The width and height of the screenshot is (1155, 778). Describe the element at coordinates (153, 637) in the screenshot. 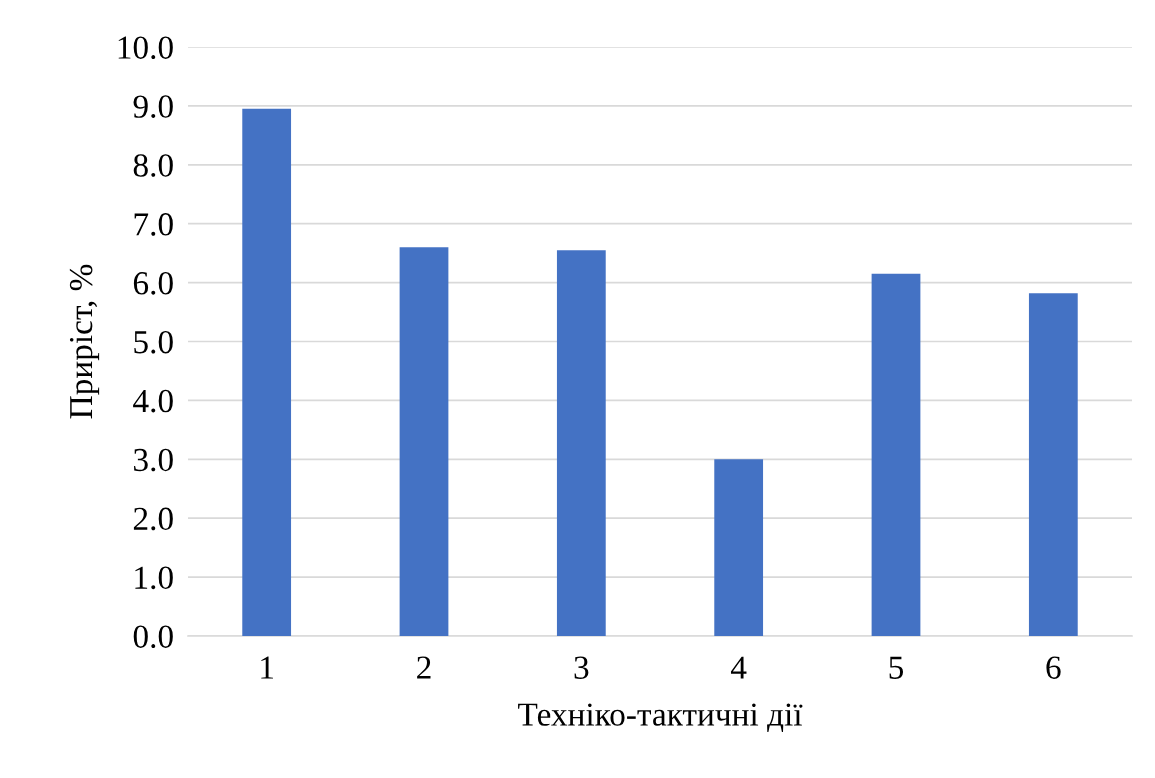

I see `y-tick-label: 0.0` at that location.